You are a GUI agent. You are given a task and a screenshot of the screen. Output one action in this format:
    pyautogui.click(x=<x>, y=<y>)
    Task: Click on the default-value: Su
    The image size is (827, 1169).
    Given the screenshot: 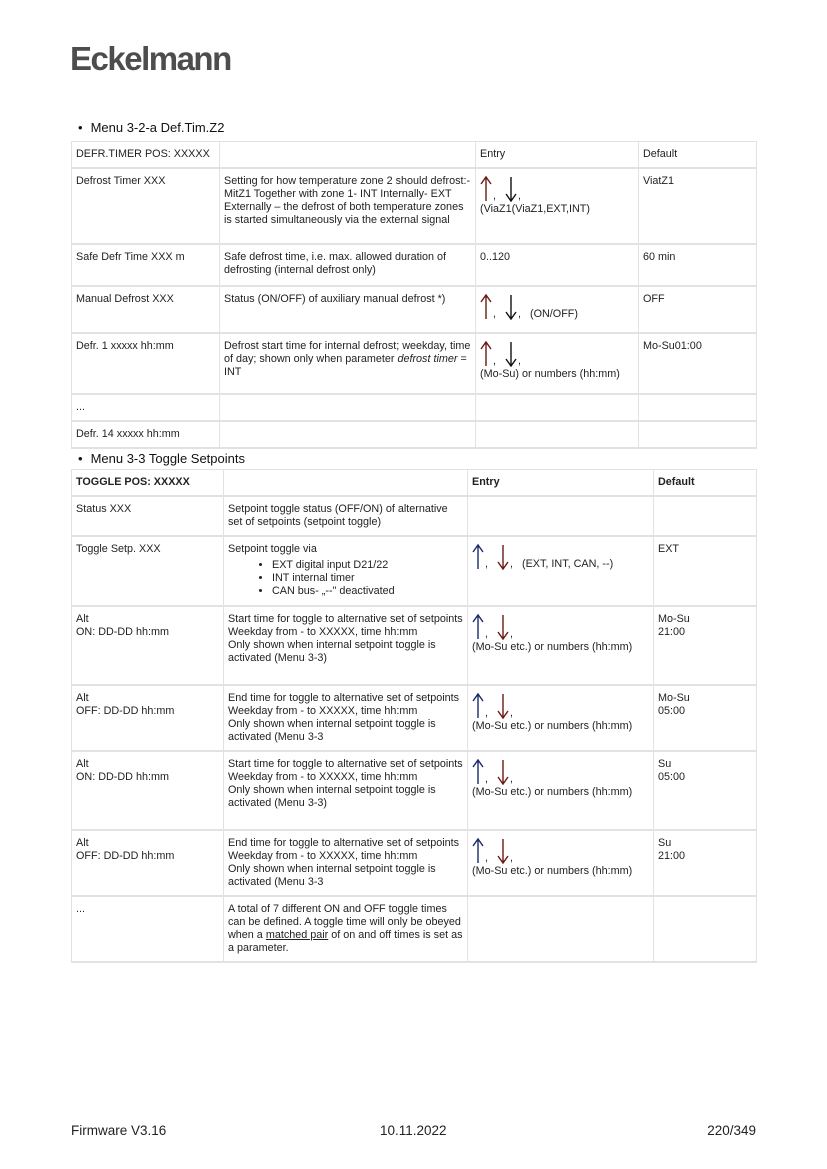 What is the action you would take?
    pyautogui.click(x=665, y=843)
    